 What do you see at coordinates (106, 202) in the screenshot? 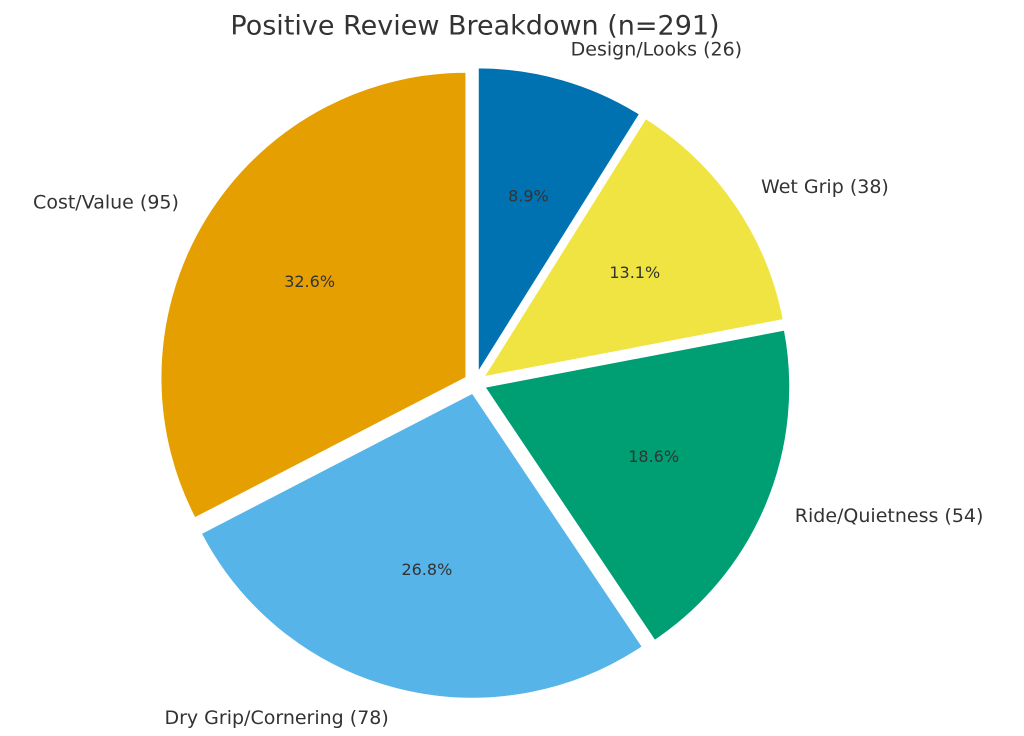
I see `slice-label: Cost/Value (95)` at bounding box center [106, 202].